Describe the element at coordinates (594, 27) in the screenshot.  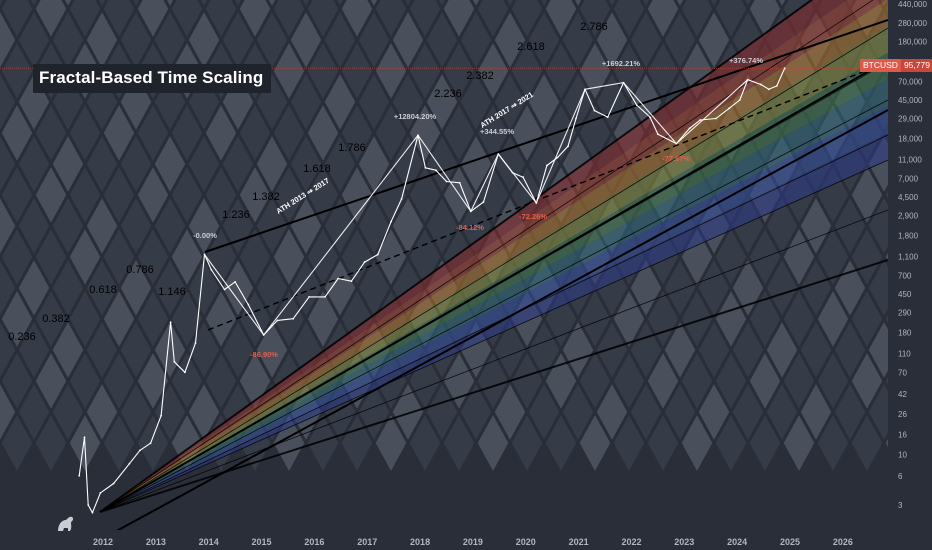
I see `fib-level-label: 2.786` at that location.